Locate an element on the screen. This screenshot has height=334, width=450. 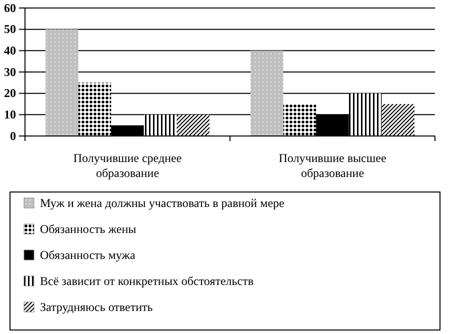
legend-label: Всё зависит от конкретных обстоятельств is located at coordinates (147, 281).